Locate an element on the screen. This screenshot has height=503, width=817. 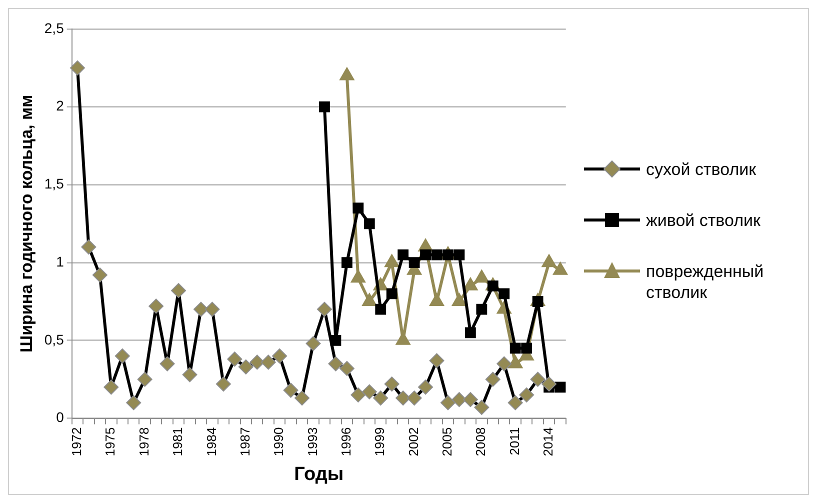
y-tick-label: 2 is located at coordinates (60, 106).